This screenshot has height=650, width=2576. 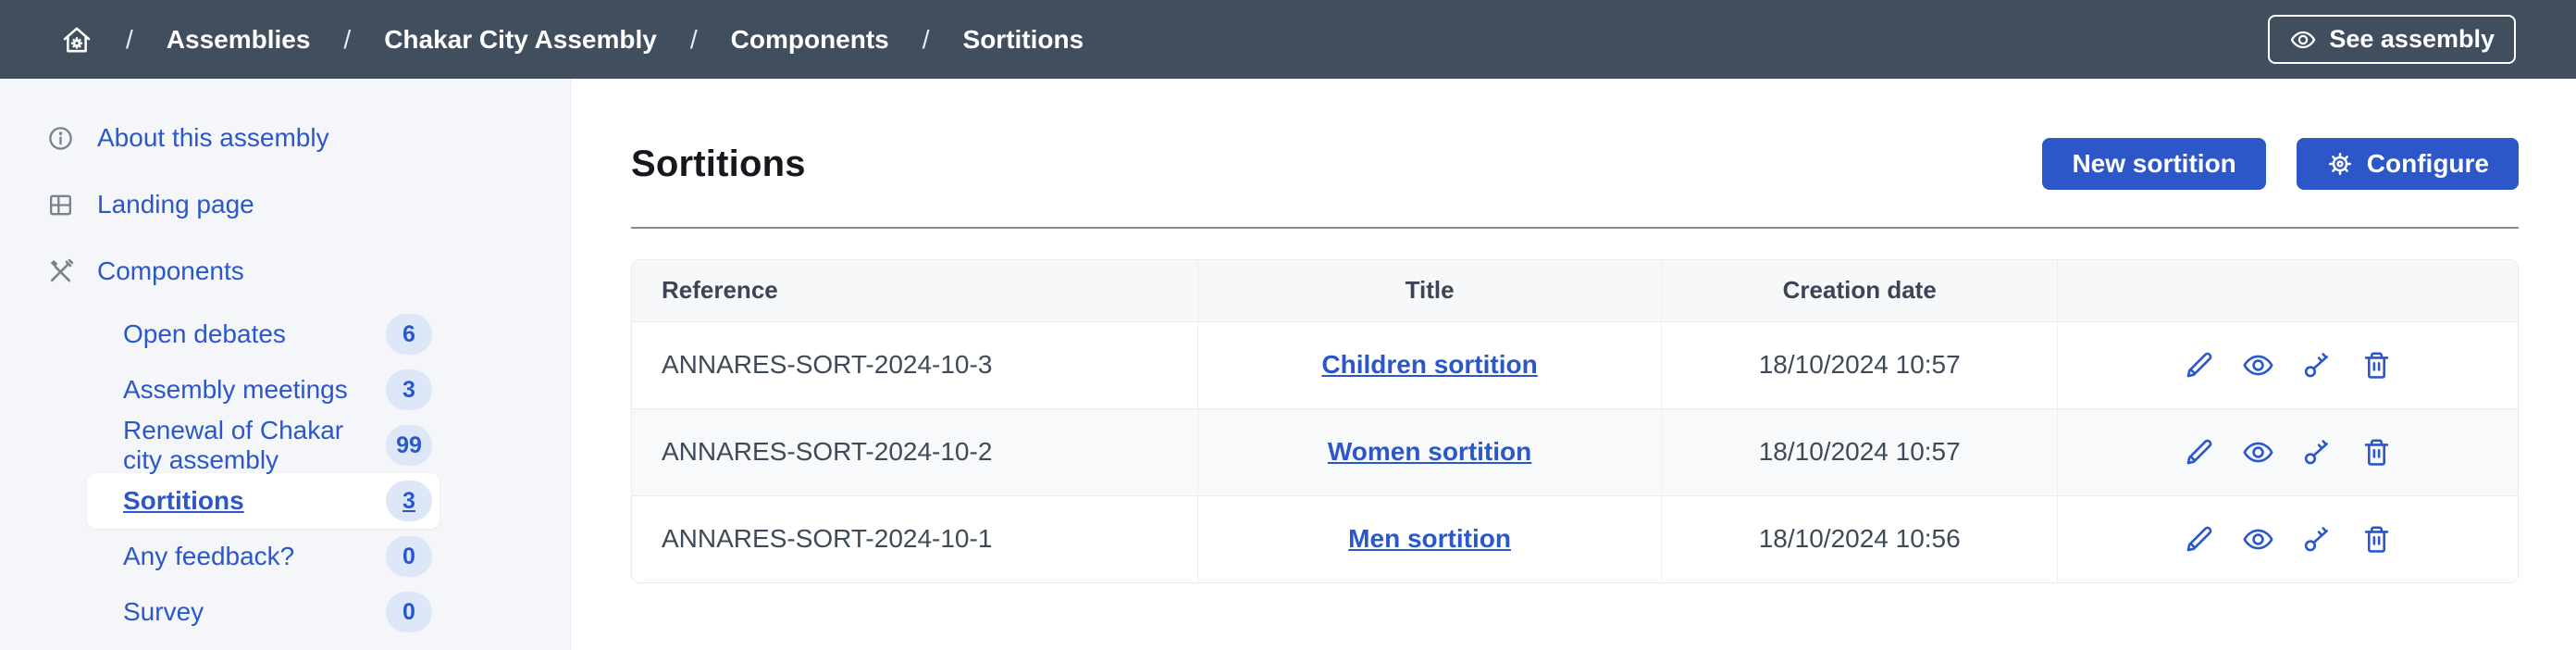 I want to click on see-assembly-label: See assembly, so click(x=2412, y=39).